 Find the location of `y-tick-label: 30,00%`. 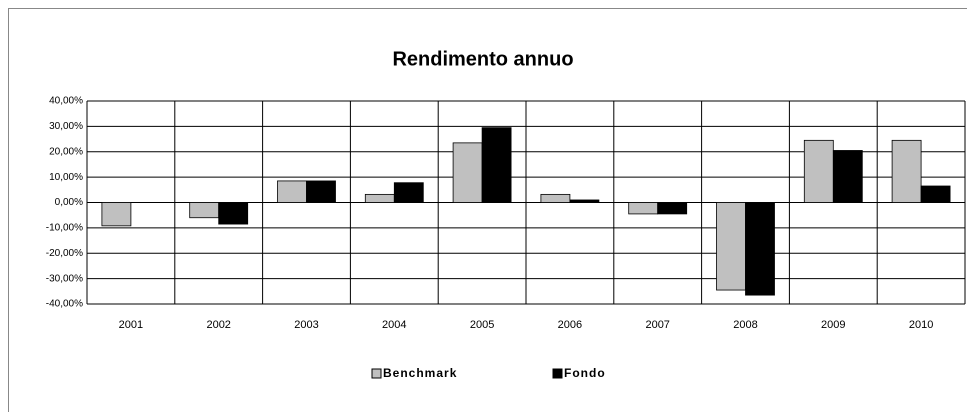

y-tick-label: 30,00% is located at coordinates (66, 126).